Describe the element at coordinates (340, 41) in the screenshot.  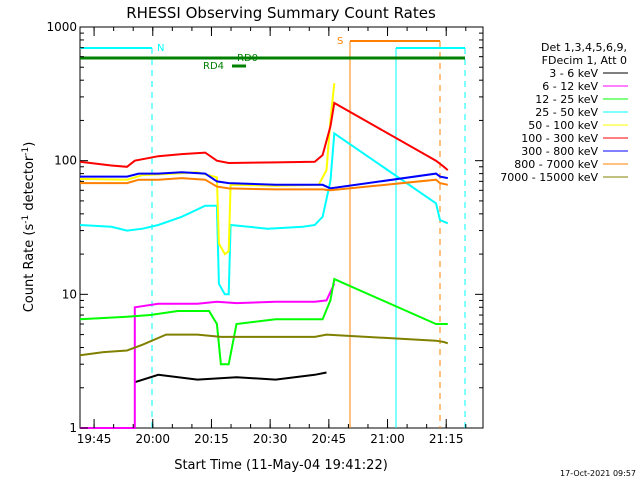
I see `s-annotation: S` at that location.